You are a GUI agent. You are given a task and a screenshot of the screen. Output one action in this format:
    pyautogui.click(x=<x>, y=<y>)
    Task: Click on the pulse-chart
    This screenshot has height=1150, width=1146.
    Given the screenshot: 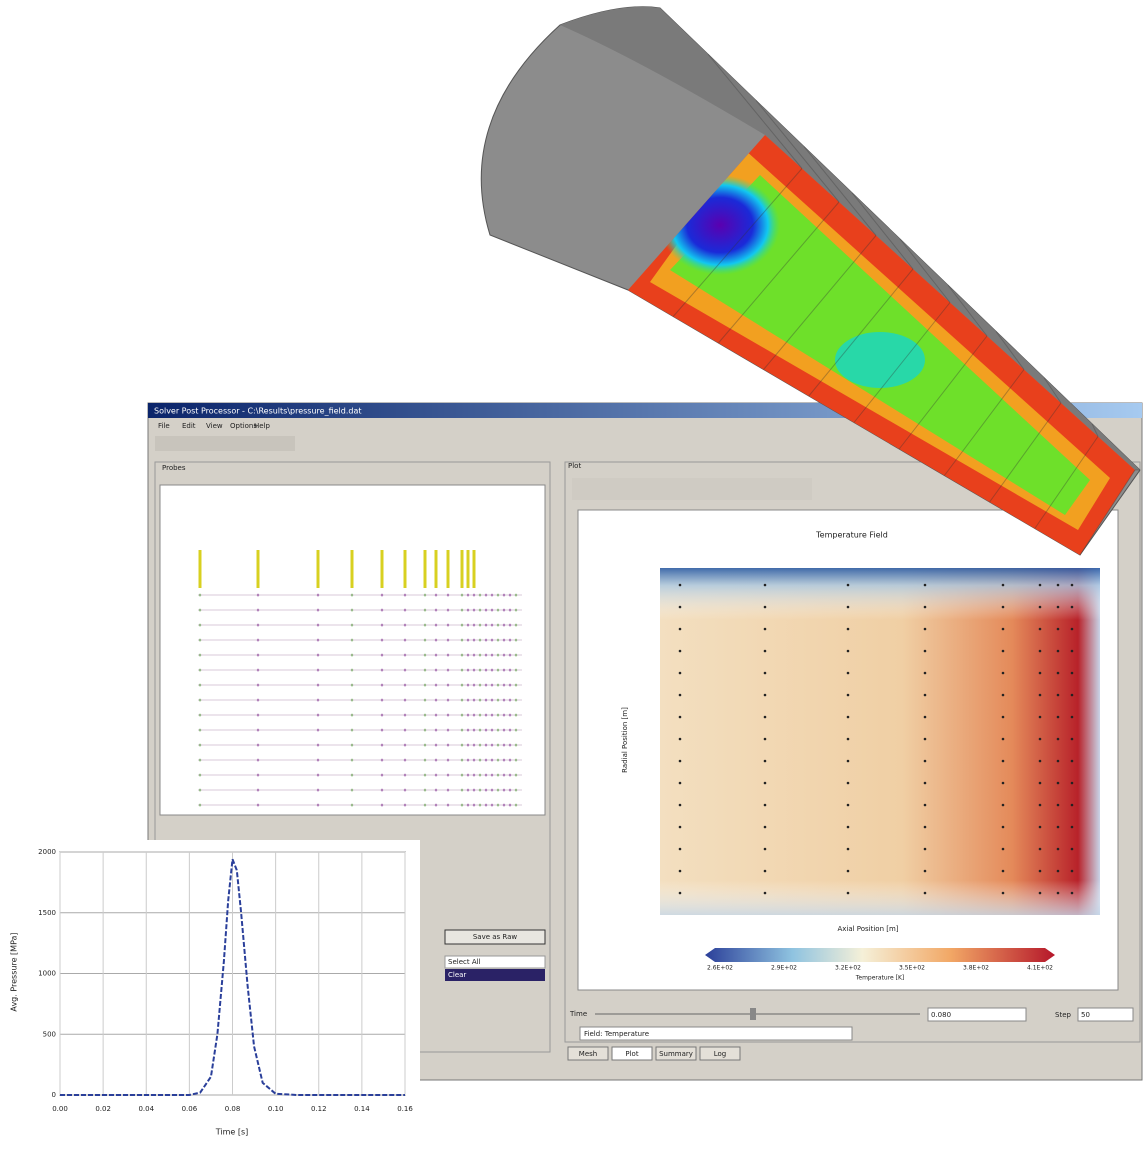 What is the action you would take?
    pyautogui.click(x=210, y=993)
    